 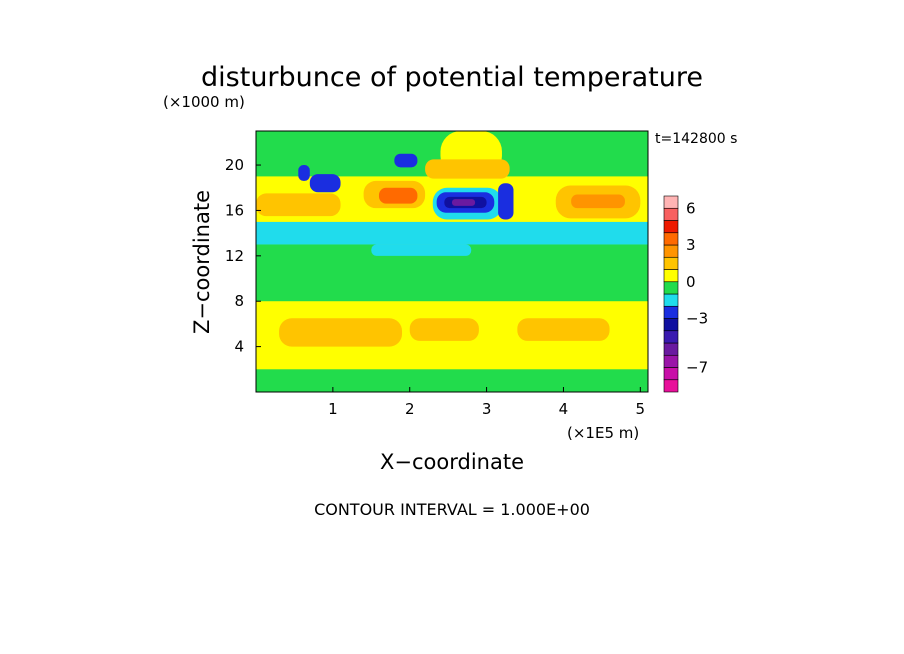 I want to click on y-unit-label: (×1000 m), so click(x=204, y=102).